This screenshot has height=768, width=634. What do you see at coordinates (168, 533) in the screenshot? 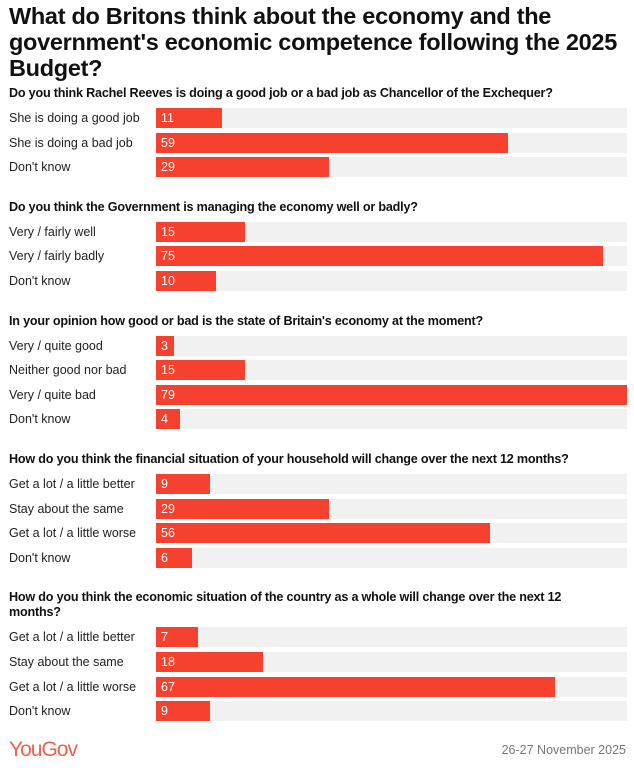
I see `bar-value-label: 56` at bounding box center [168, 533].